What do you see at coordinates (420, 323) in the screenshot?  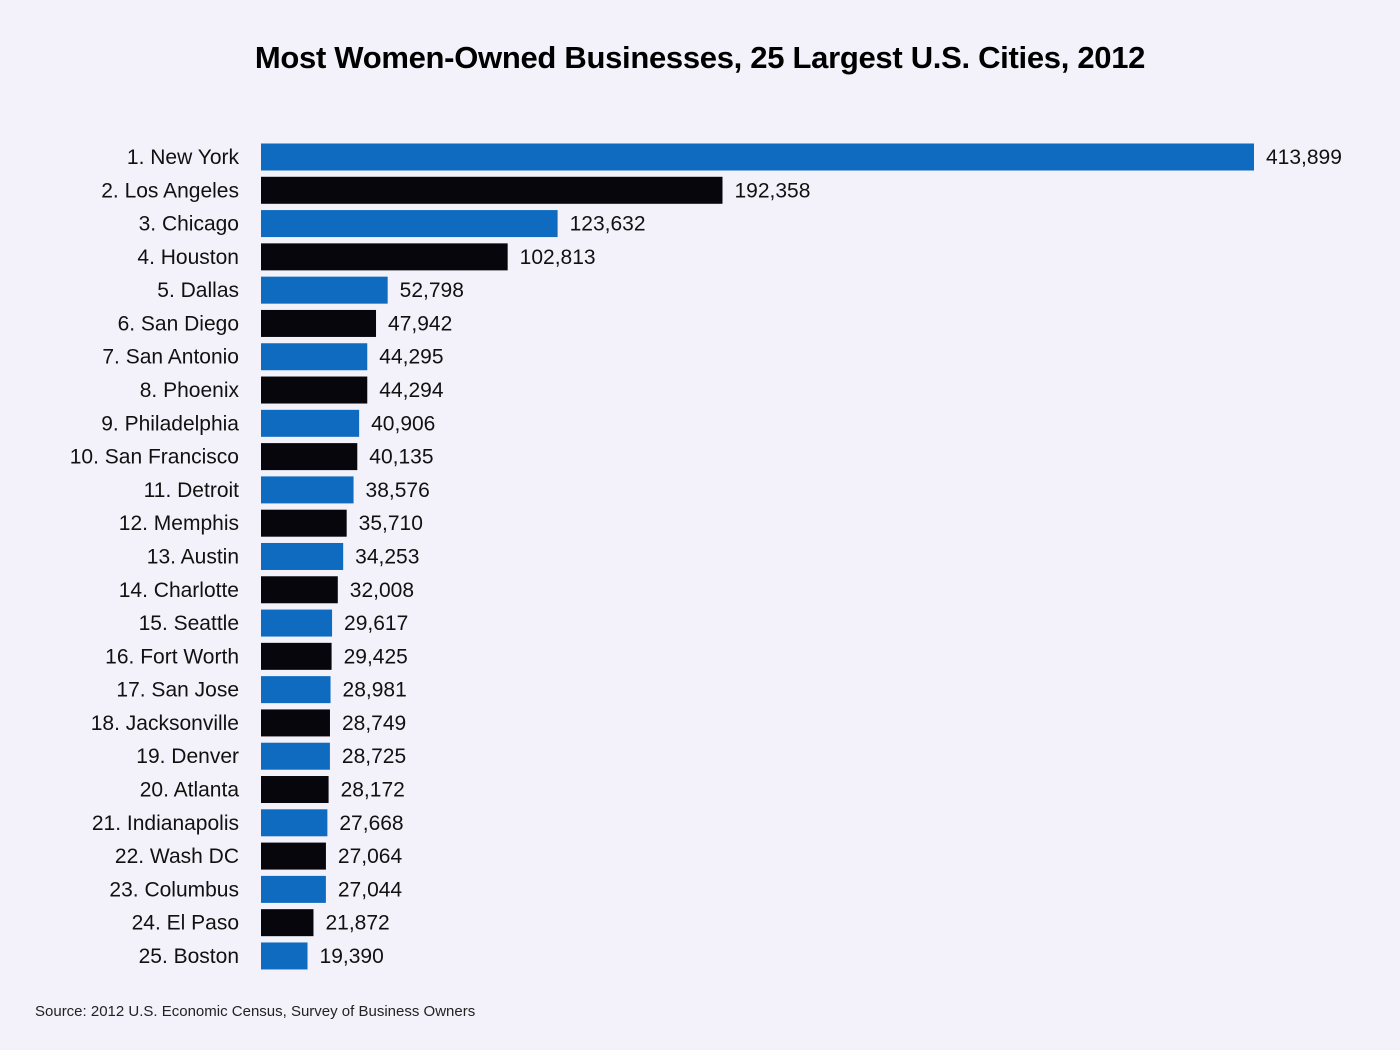 I see `data-label: 47,942` at bounding box center [420, 323].